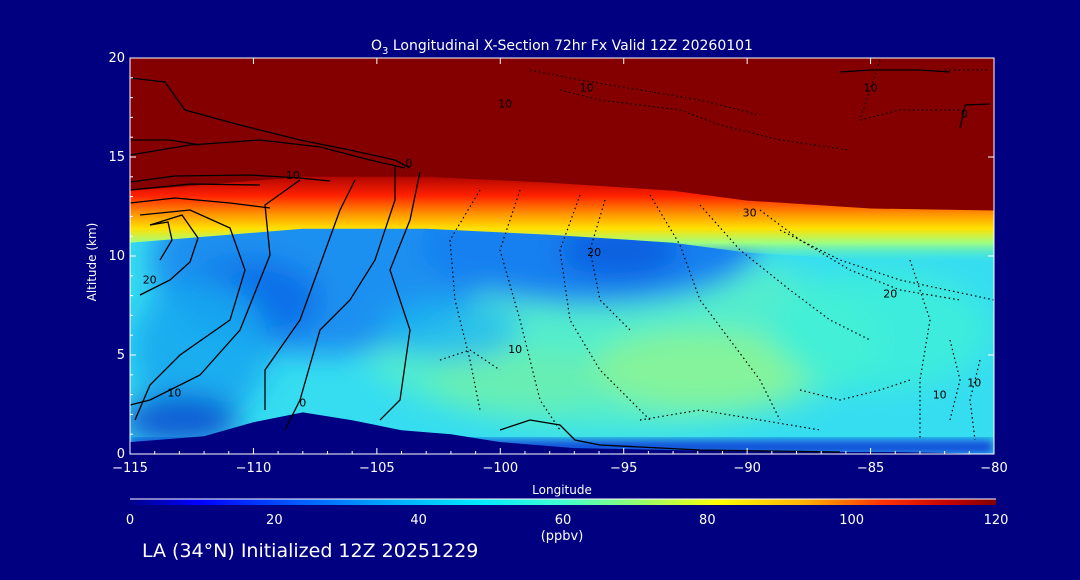 The image size is (1080, 580). I want to click on chart-title-prefix: O, so click(376, 46).